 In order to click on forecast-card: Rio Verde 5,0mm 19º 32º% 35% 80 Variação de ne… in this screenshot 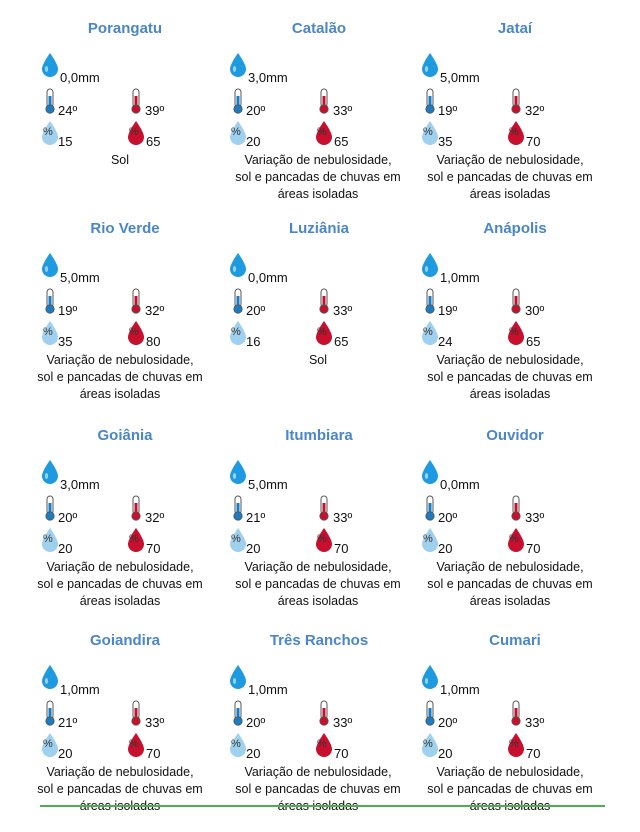, I will do `click(138, 320)`.